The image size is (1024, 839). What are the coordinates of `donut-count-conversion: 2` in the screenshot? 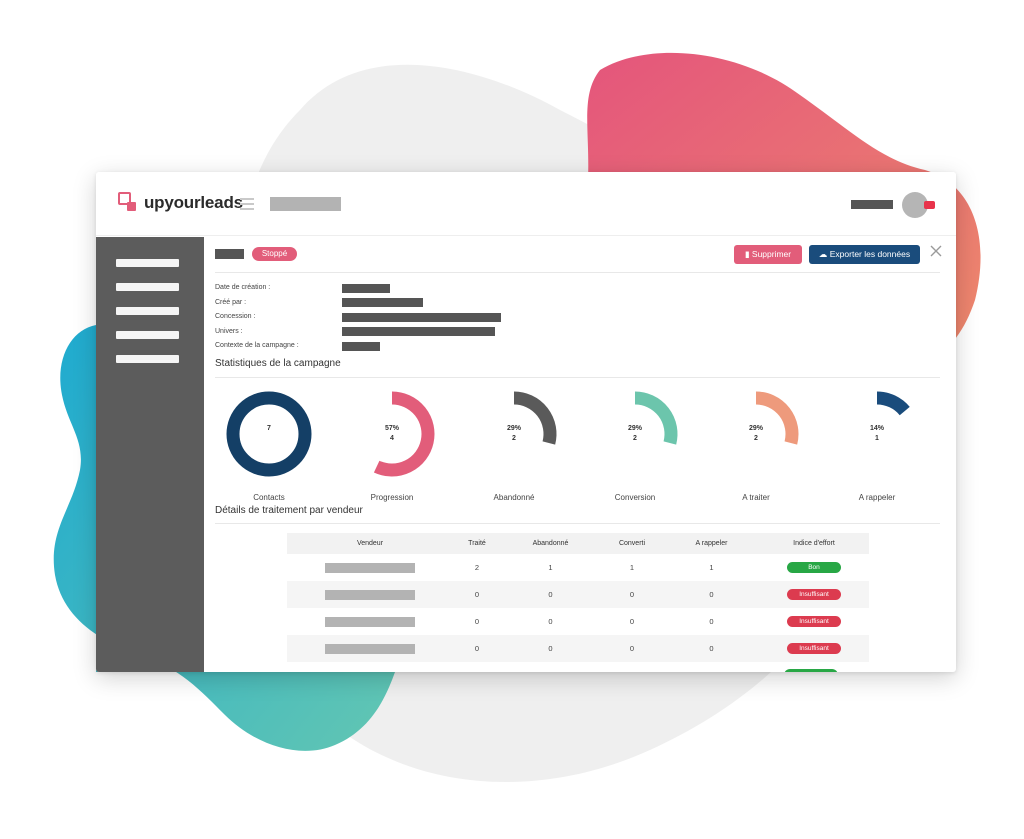 It's located at (635, 438).